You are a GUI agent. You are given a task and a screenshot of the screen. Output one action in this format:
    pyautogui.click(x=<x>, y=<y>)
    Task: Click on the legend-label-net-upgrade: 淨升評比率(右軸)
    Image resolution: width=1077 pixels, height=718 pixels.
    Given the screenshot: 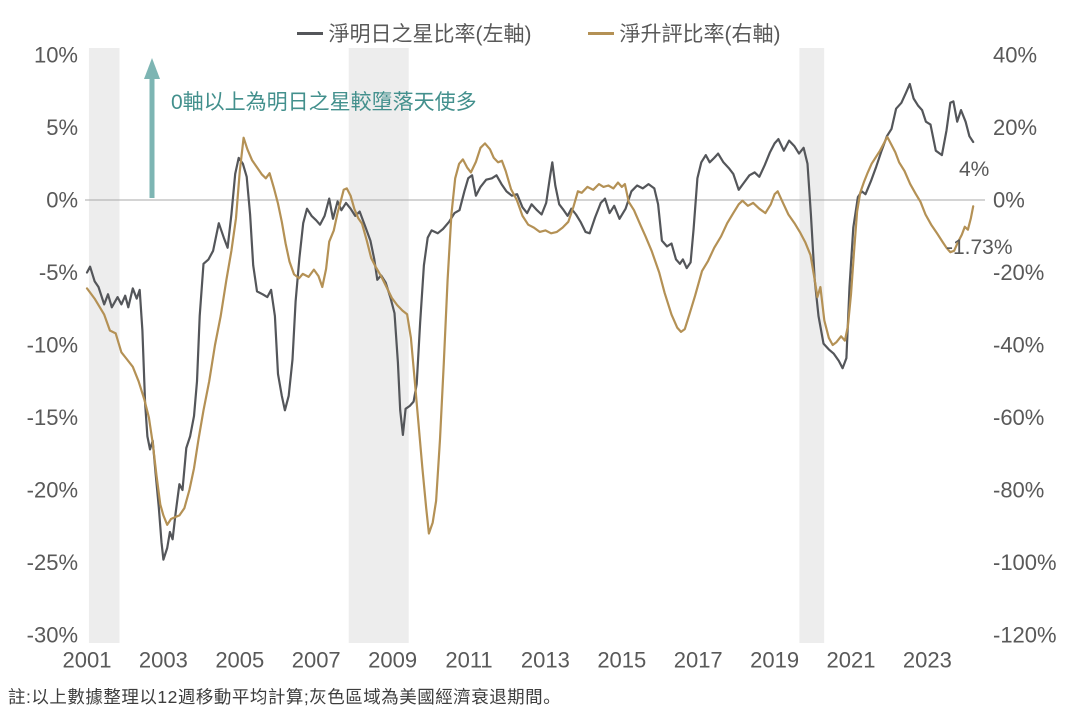 What is the action you would take?
    pyautogui.click(x=700, y=34)
    